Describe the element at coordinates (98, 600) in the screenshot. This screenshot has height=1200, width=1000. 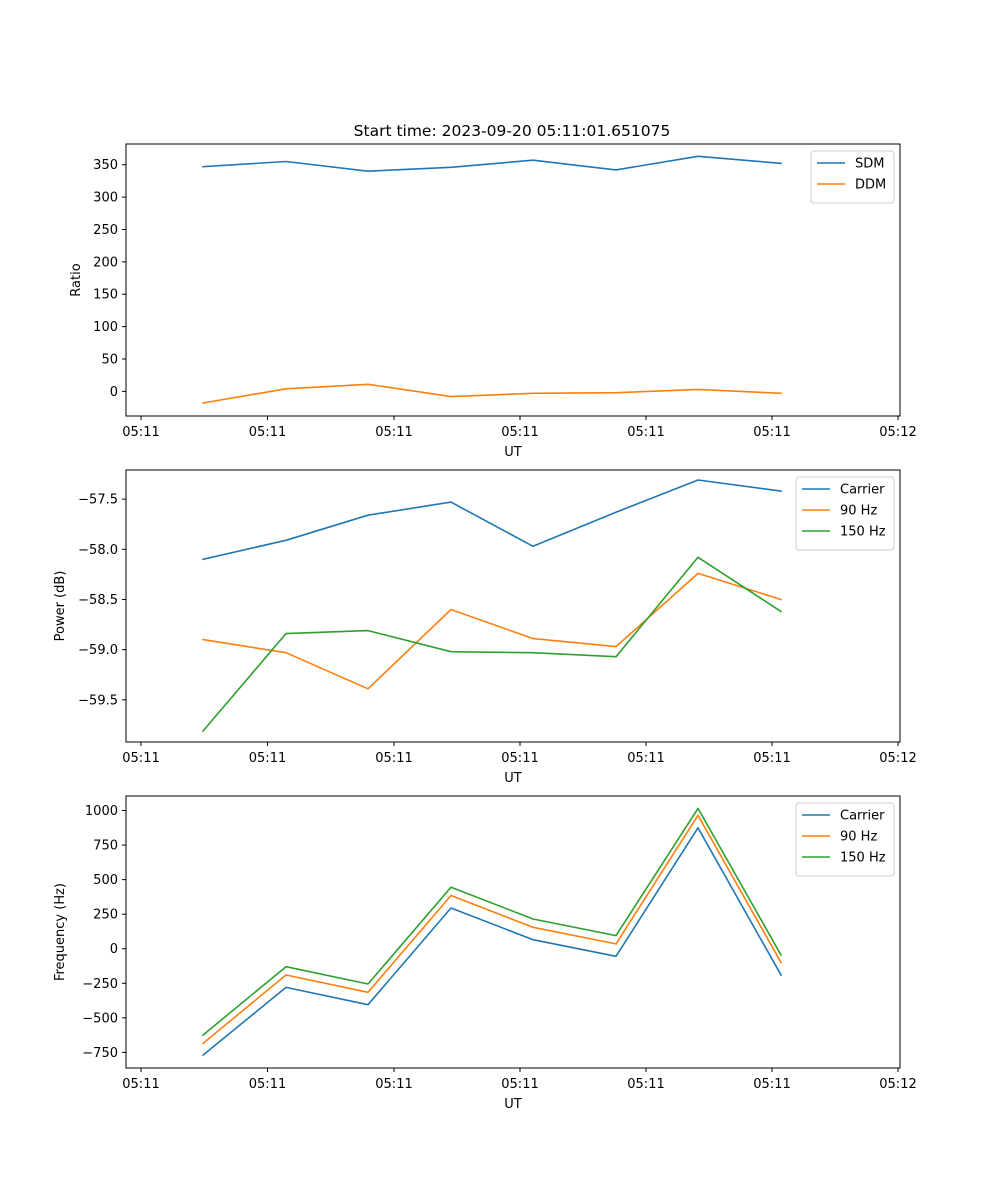
I see `y-tick-label: −58.5` at that location.